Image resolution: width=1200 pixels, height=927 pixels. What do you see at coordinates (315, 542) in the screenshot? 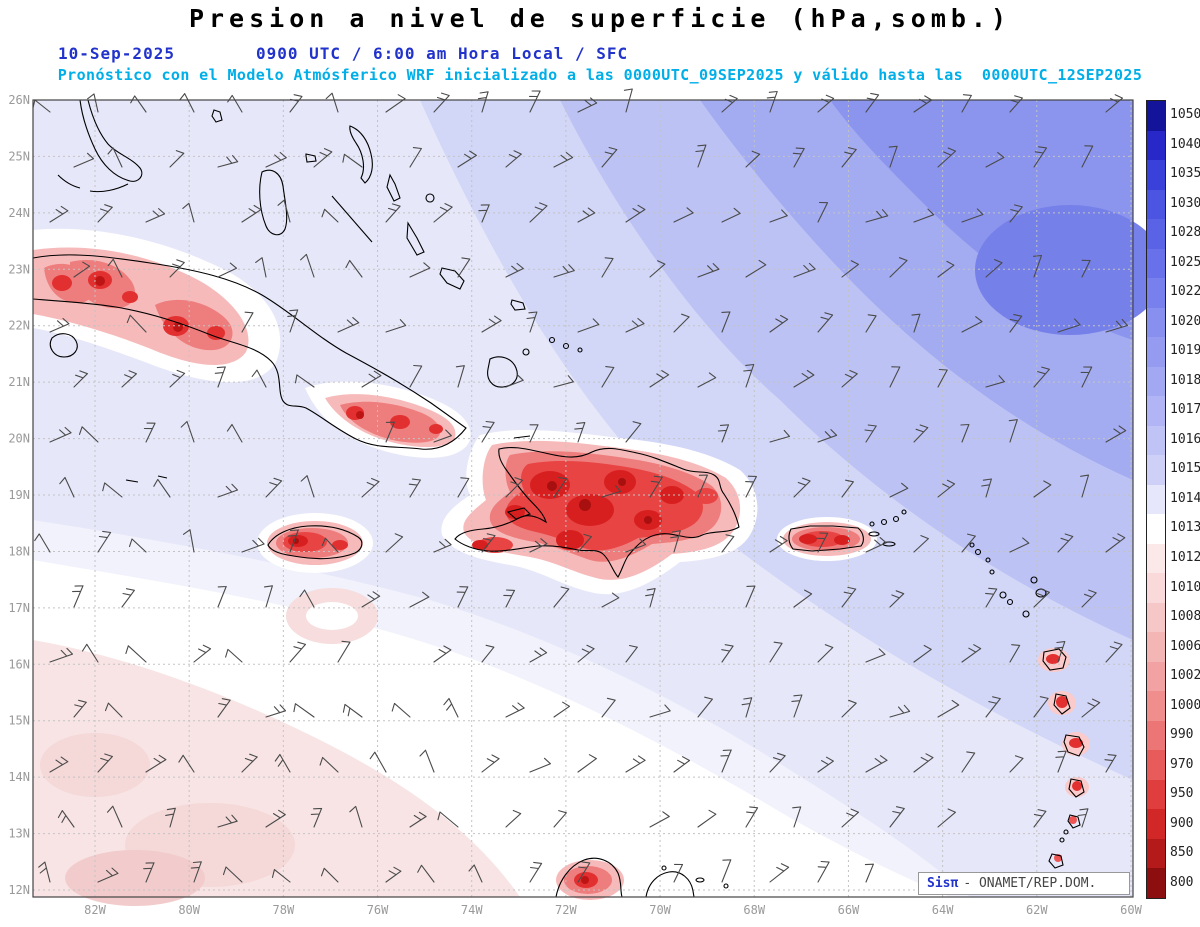
I see `jamaica-coastline` at bounding box center [315, 542].